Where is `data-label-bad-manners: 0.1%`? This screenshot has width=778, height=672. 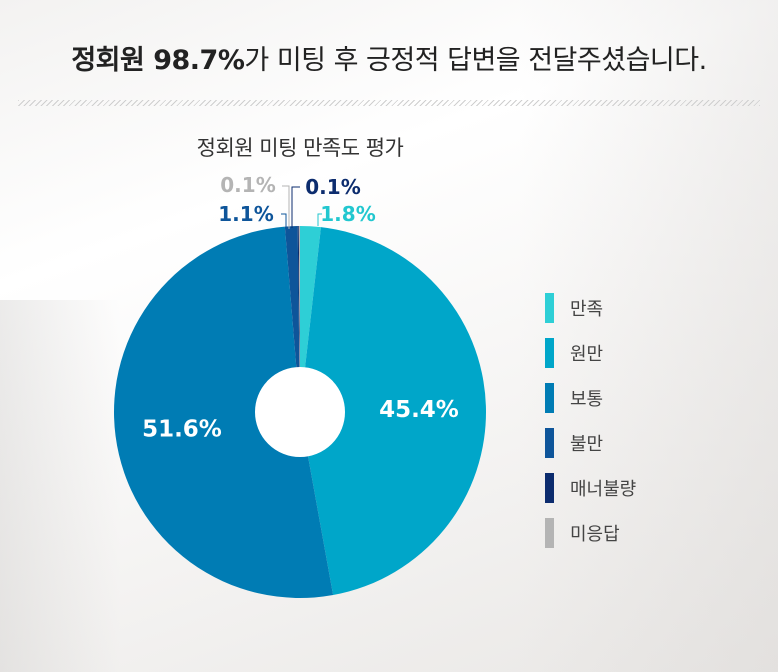
data-label-bad-manners: 0.1% is located at coordinates (332, 187).